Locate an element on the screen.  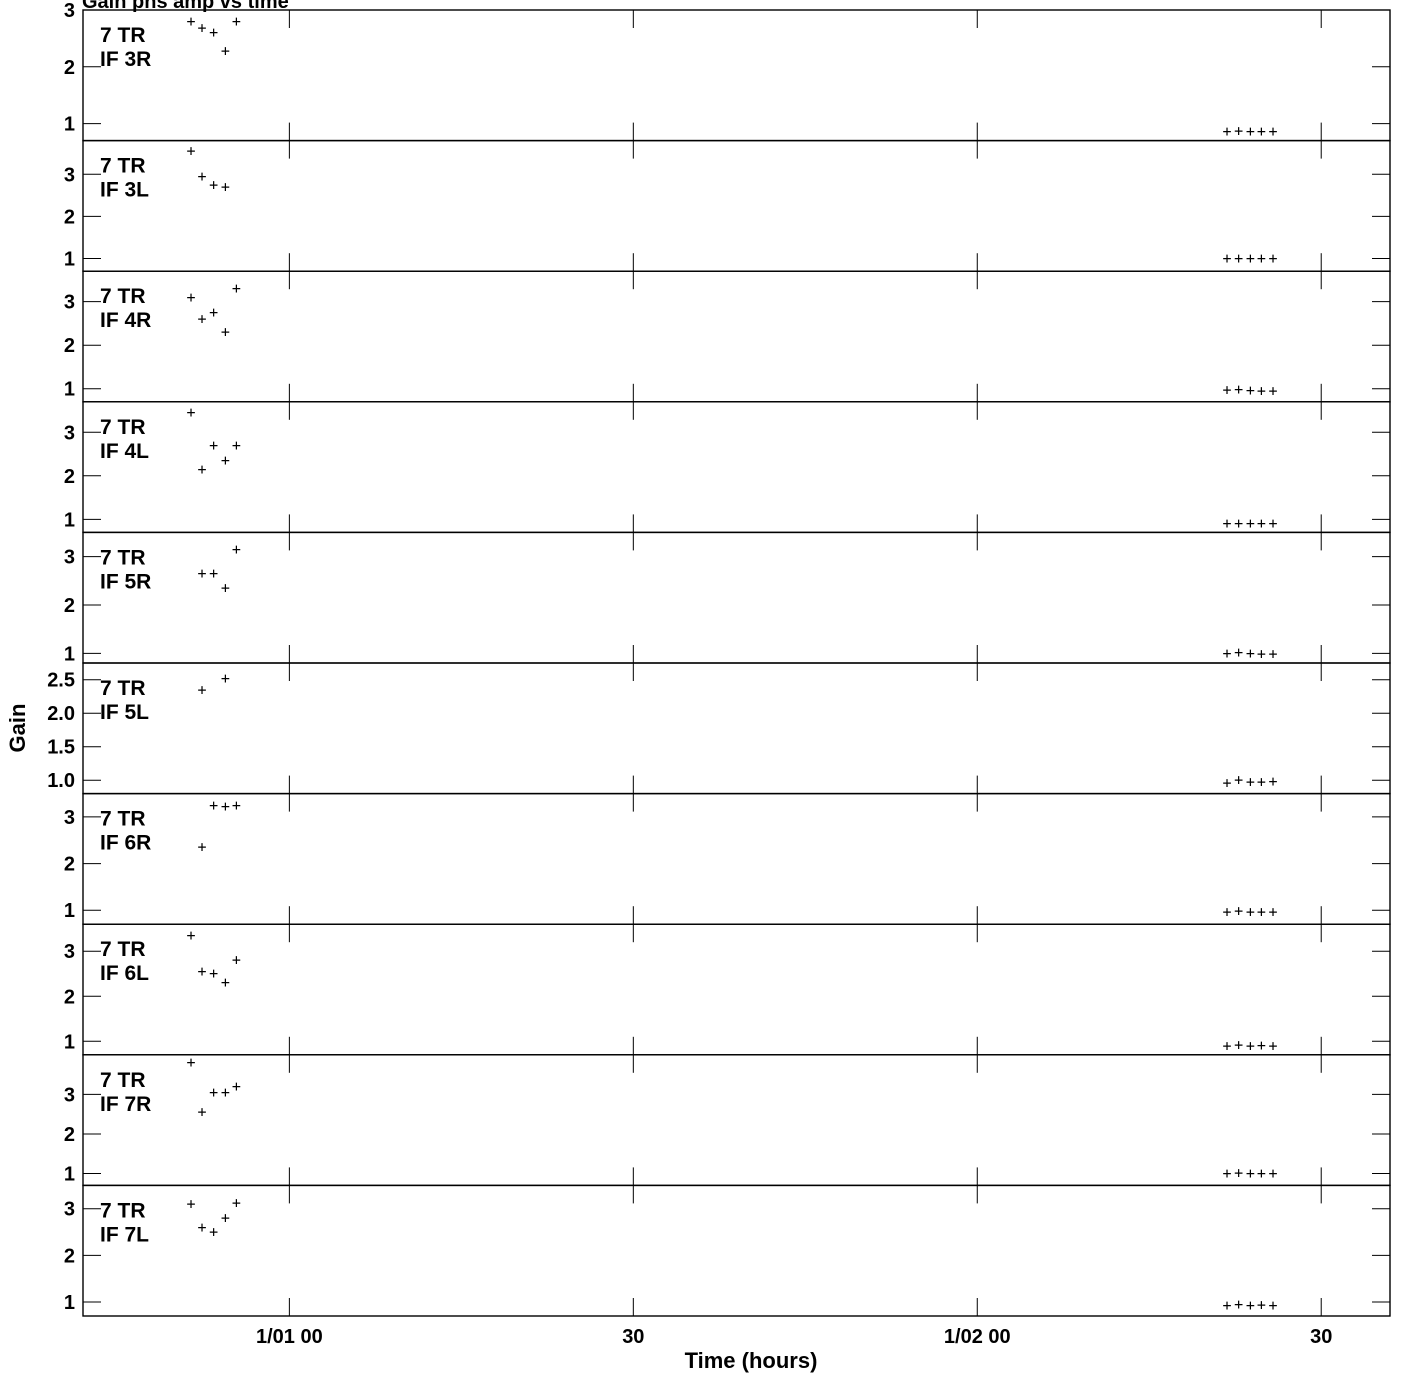
panel-label-if: IF 7R is located at coordinates (125, 1104).